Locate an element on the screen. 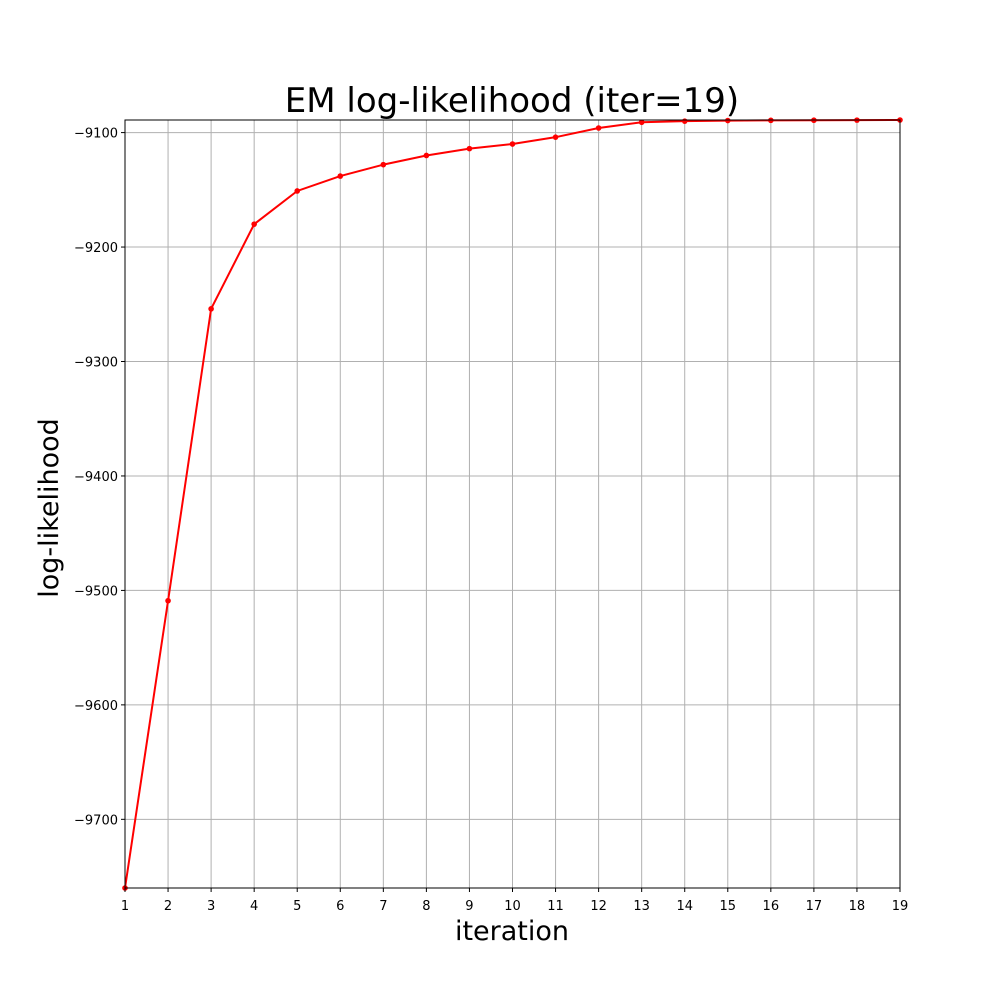 Image resolution: width=1000 pixels, height=1000 pixels. y-tick-label: −9100 is located at coordinates (96, 134).